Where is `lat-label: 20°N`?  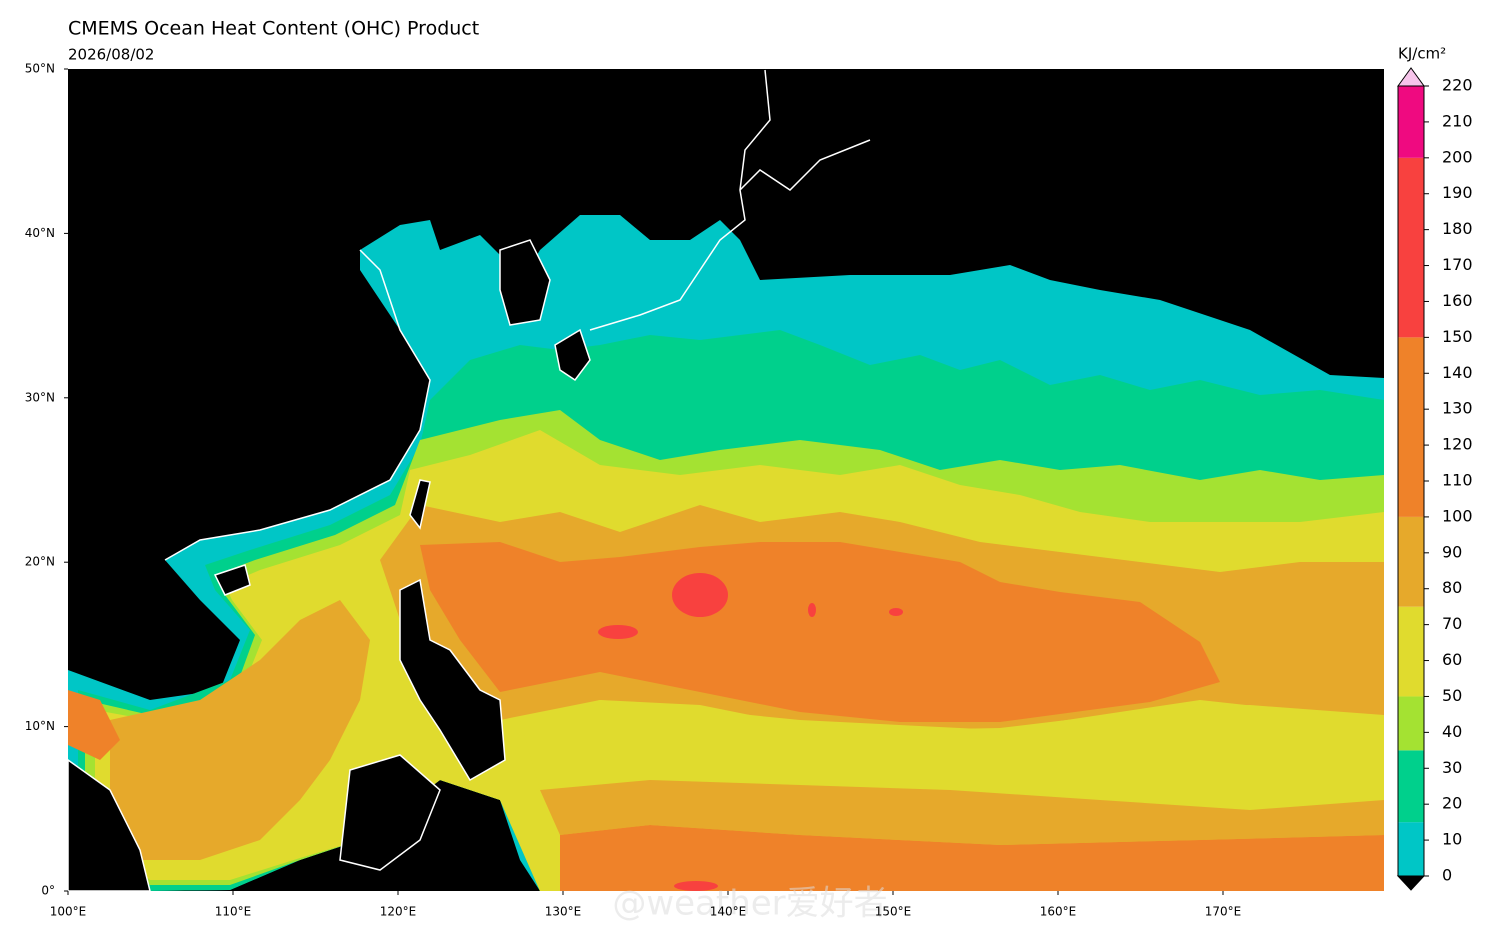 lat-label: 20°N is located at coordinates (40, 562).